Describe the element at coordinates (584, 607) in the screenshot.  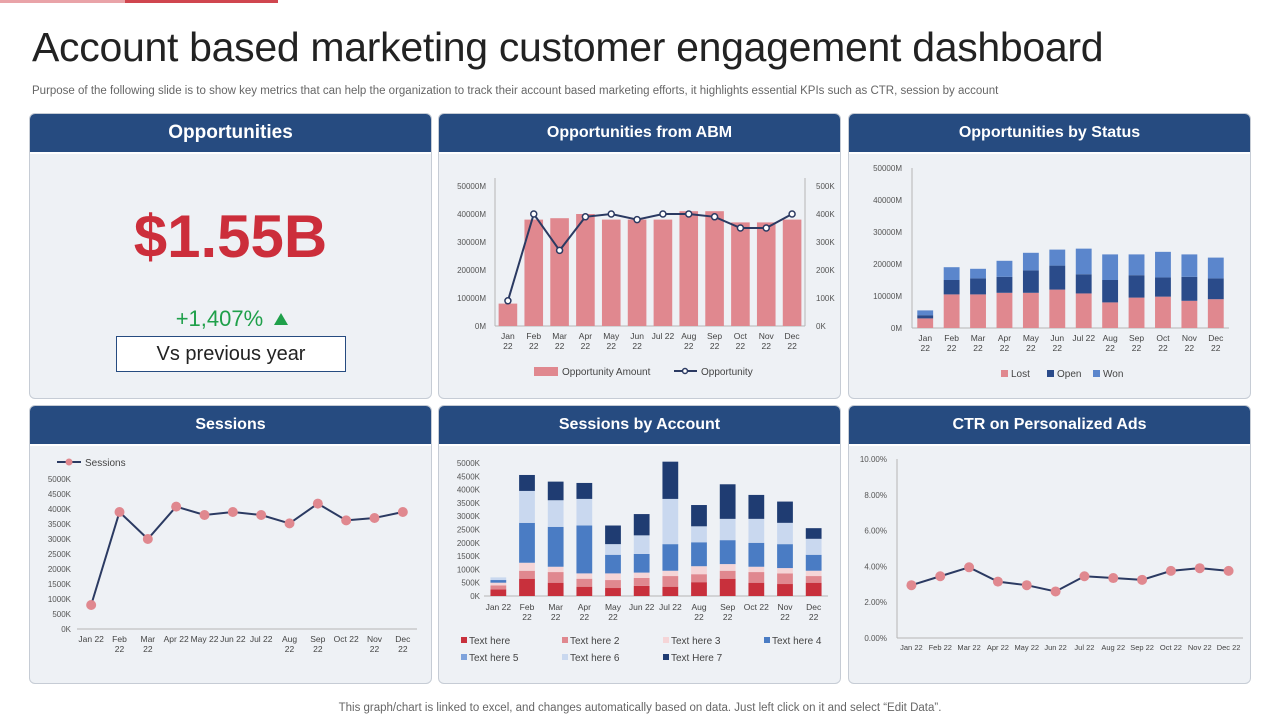
I see `x-tick-label: Apr` at that location.